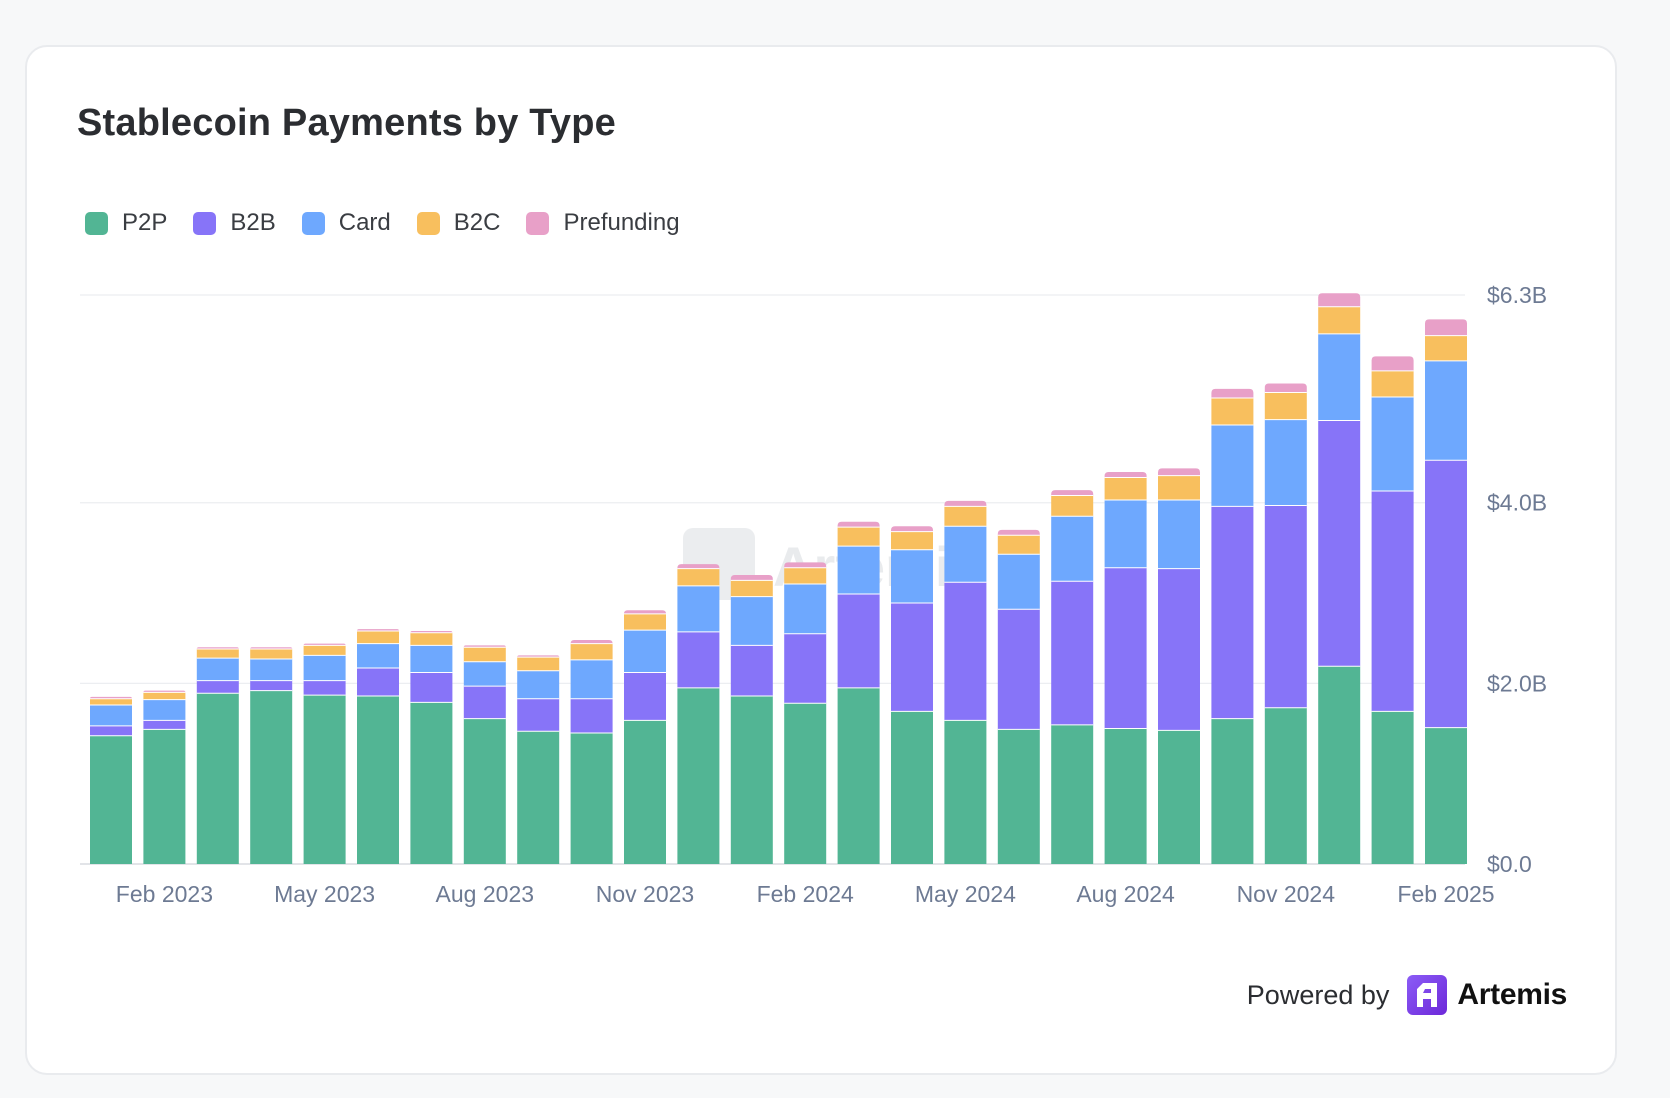 The width and height of the screenshot is (1670, 1098). What do you see at coordinates (698, 577) in the screenshot?
I see `bar-b2c-dec-2023` at bounding box center [698, 577].